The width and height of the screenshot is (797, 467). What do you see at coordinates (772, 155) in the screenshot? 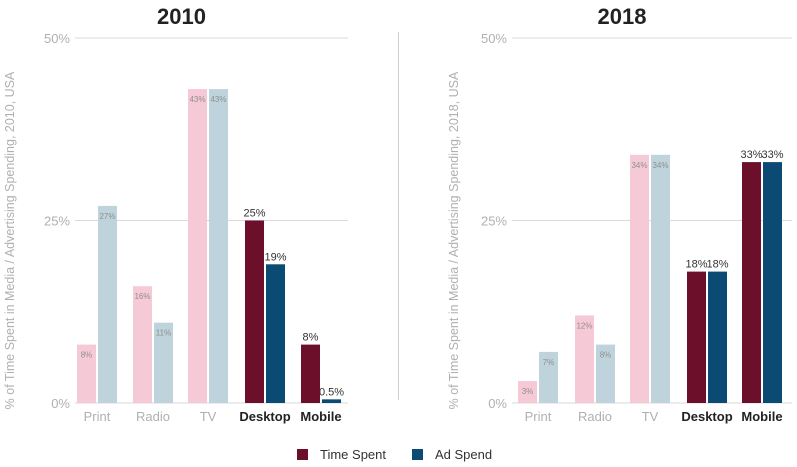
I see `data-label-2018-mobile-ad-spend: 33%` at bounding box center [772, 155].